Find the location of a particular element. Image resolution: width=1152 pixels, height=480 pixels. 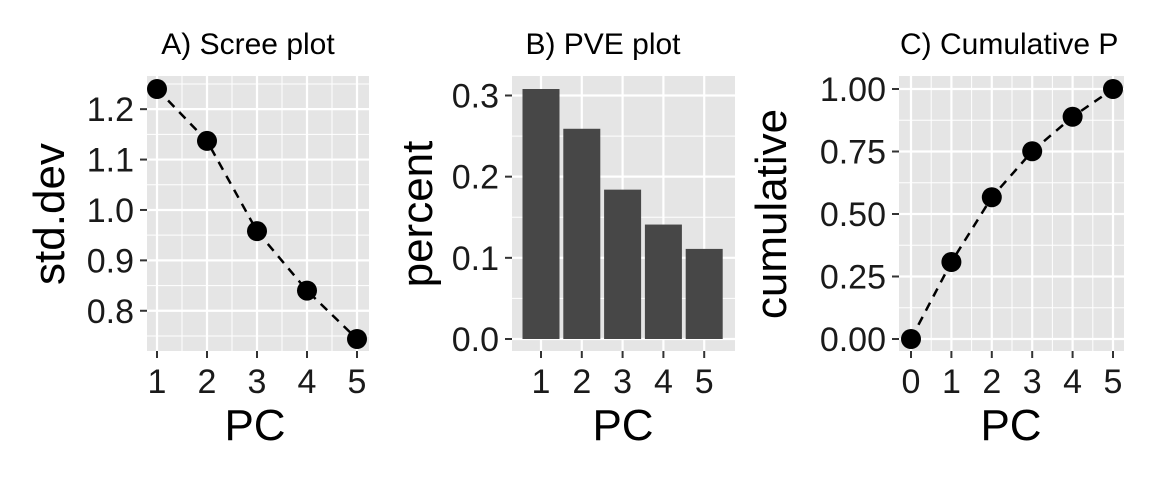

pve-x-tick-label: 3 is located at coordinates (622, 382).